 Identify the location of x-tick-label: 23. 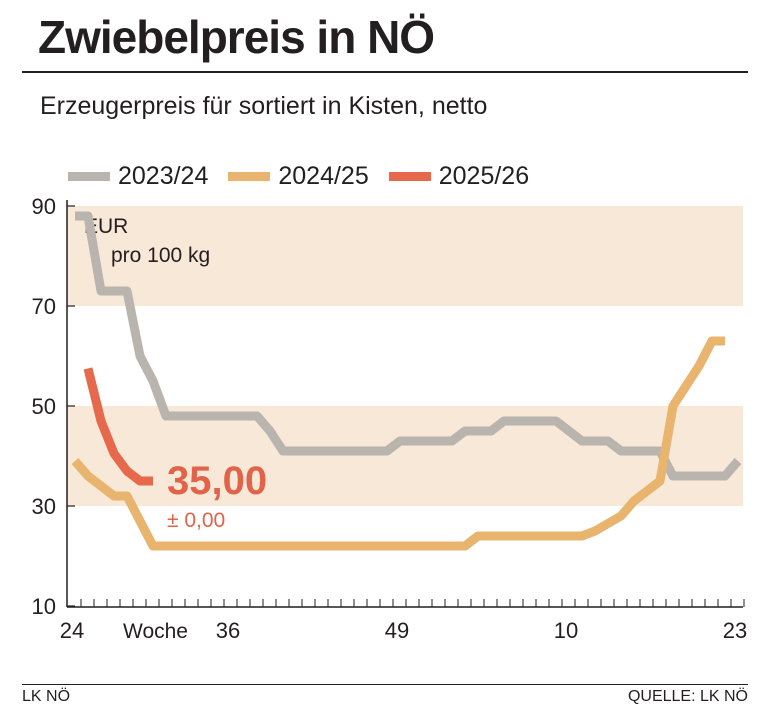
(735, 630).